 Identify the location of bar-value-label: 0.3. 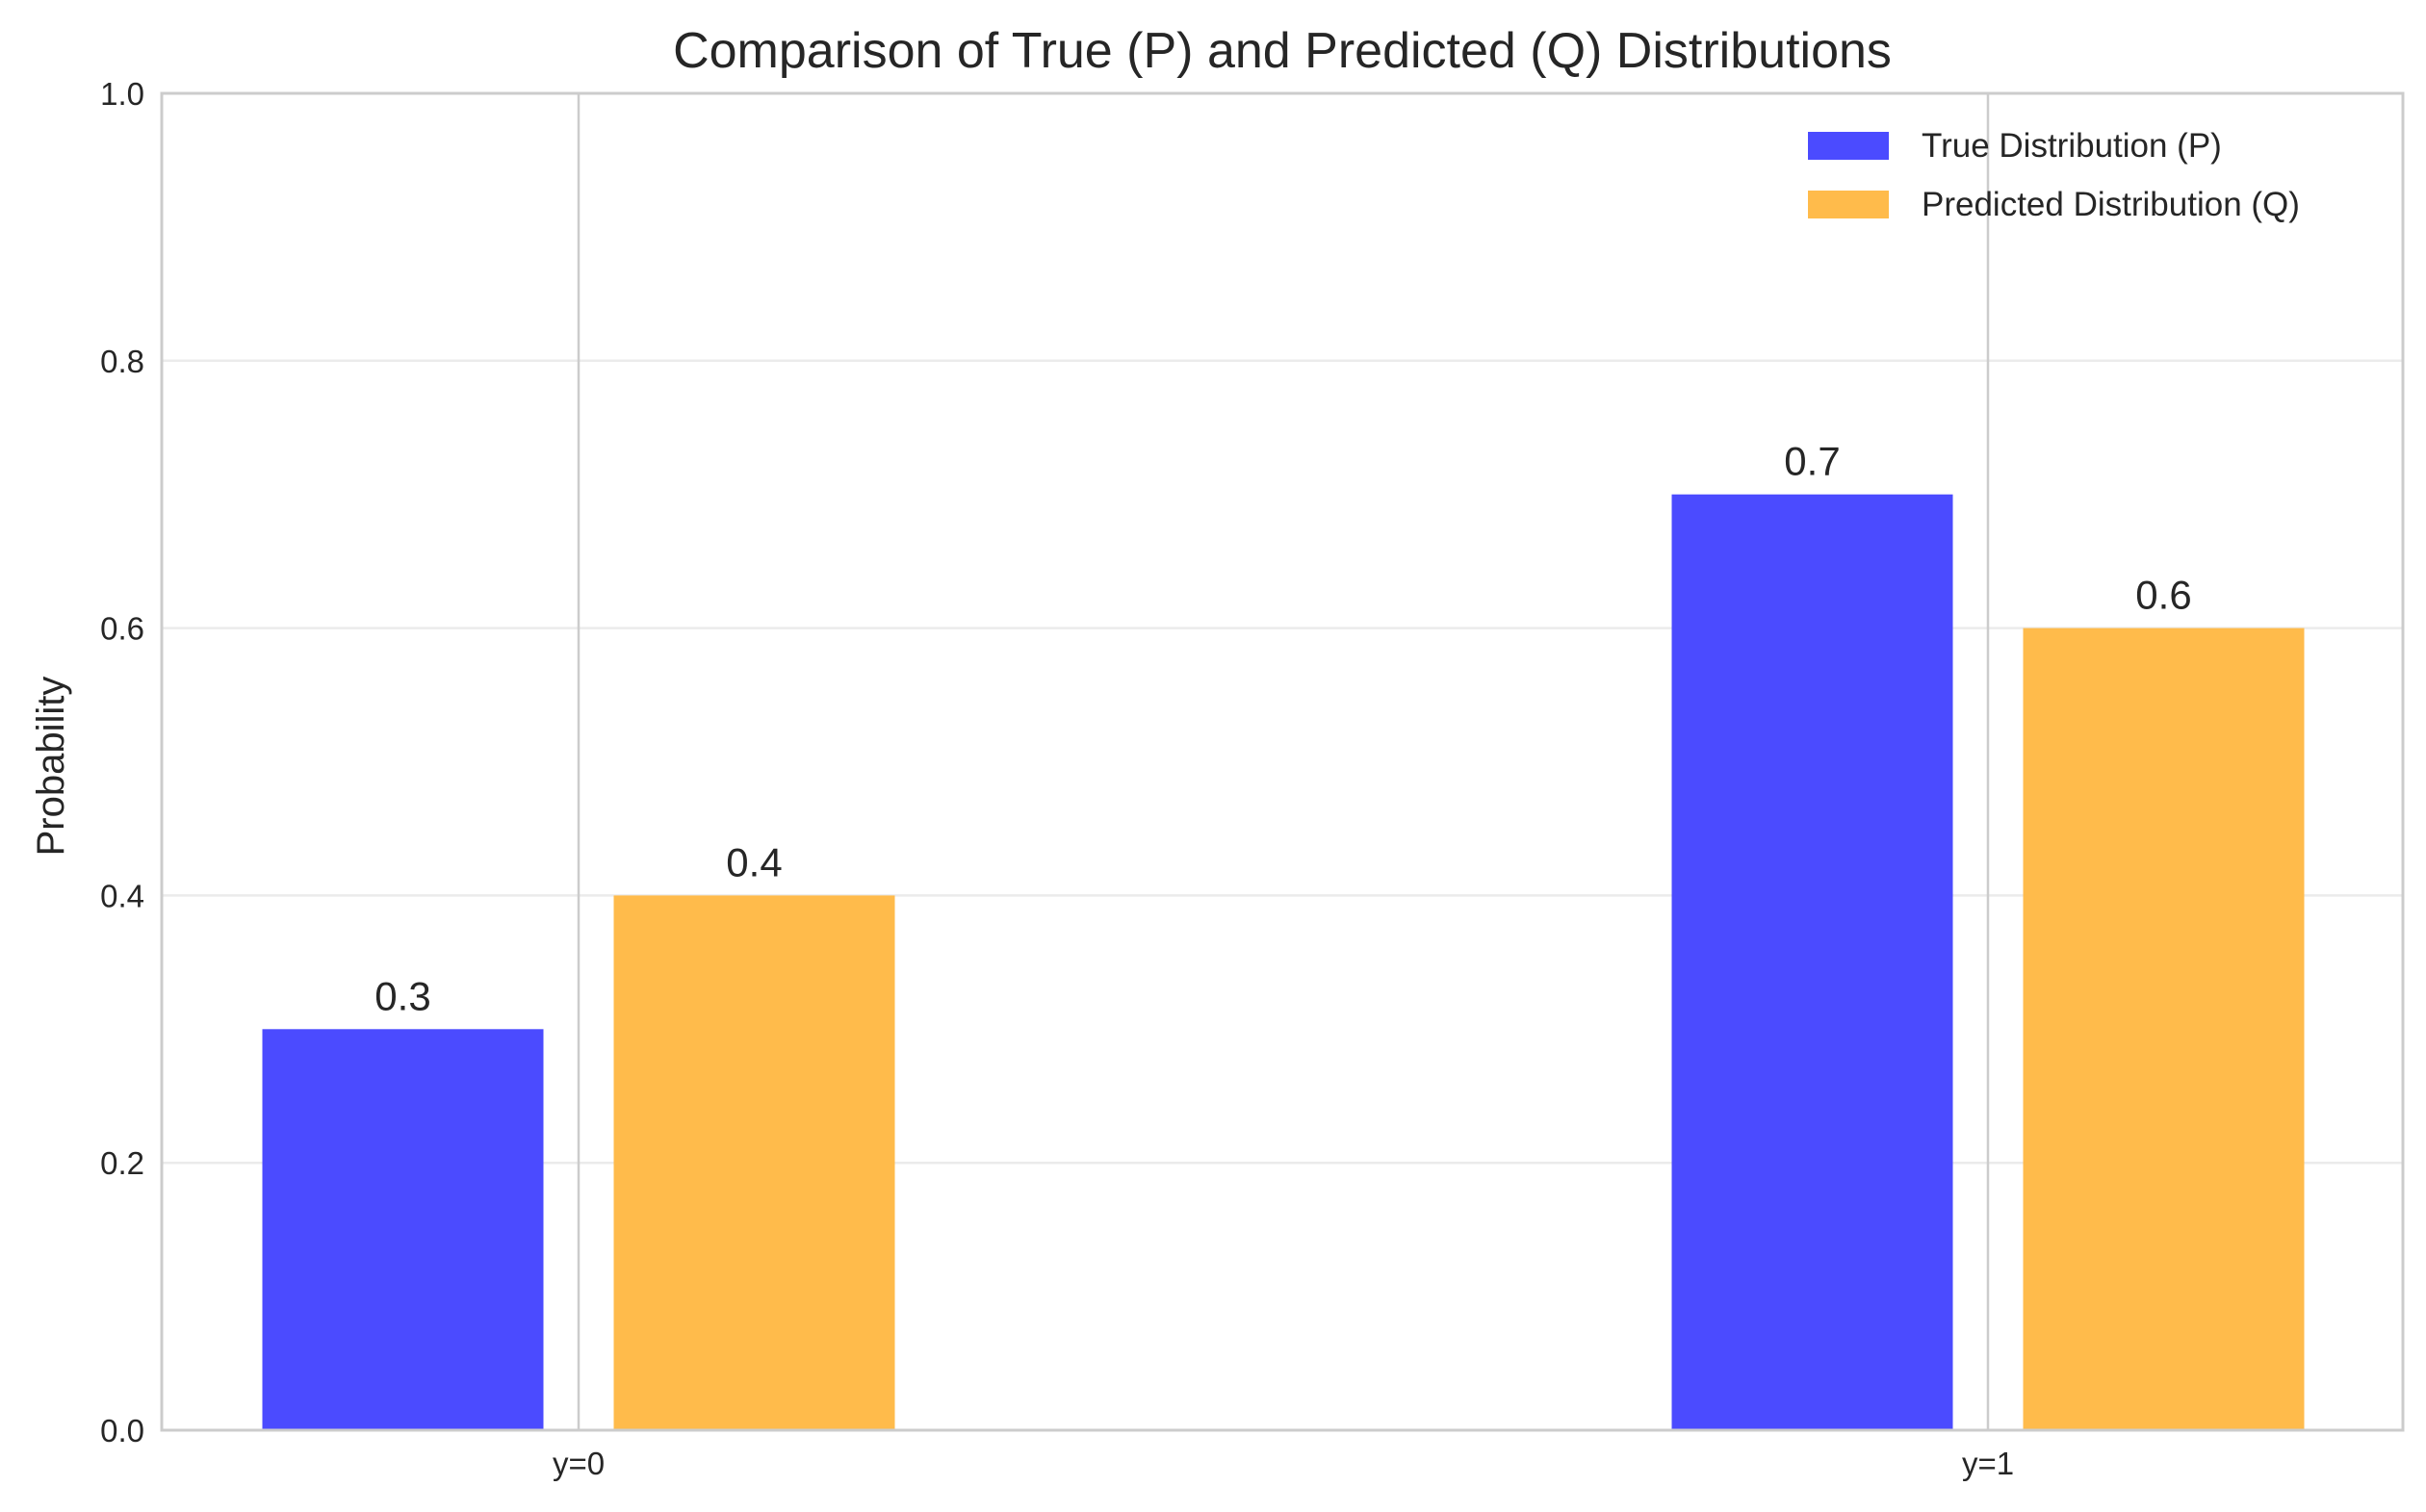
(402, 995).